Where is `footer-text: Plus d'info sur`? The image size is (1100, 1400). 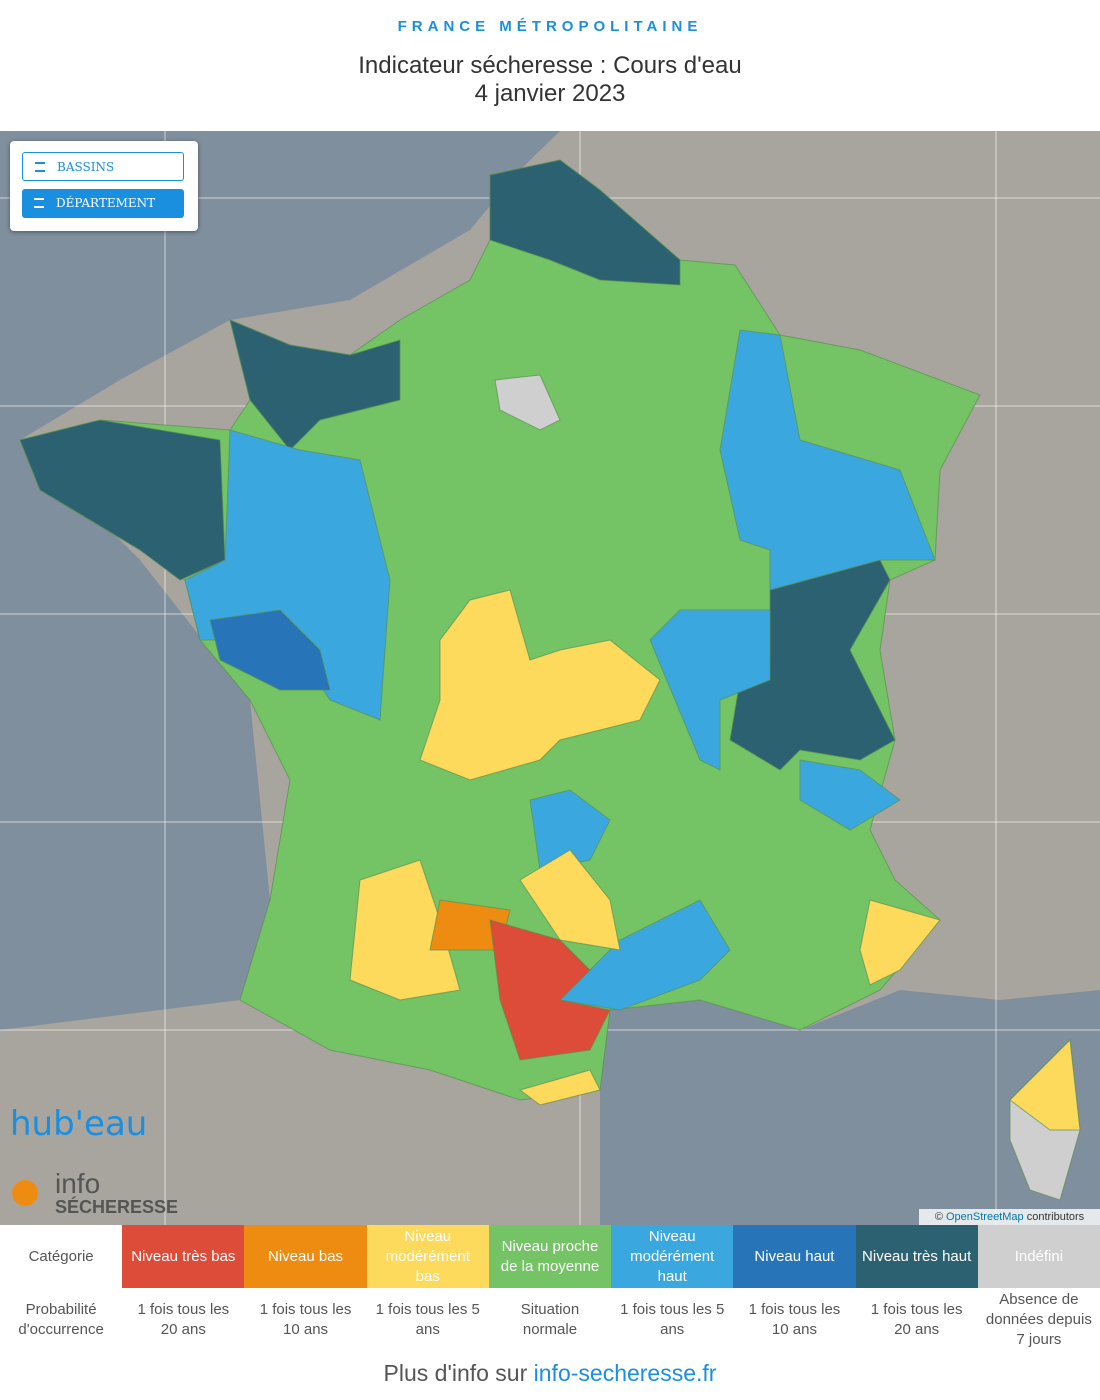
footer-text: Plus d'info sur is located at coordinates (455, 1373).